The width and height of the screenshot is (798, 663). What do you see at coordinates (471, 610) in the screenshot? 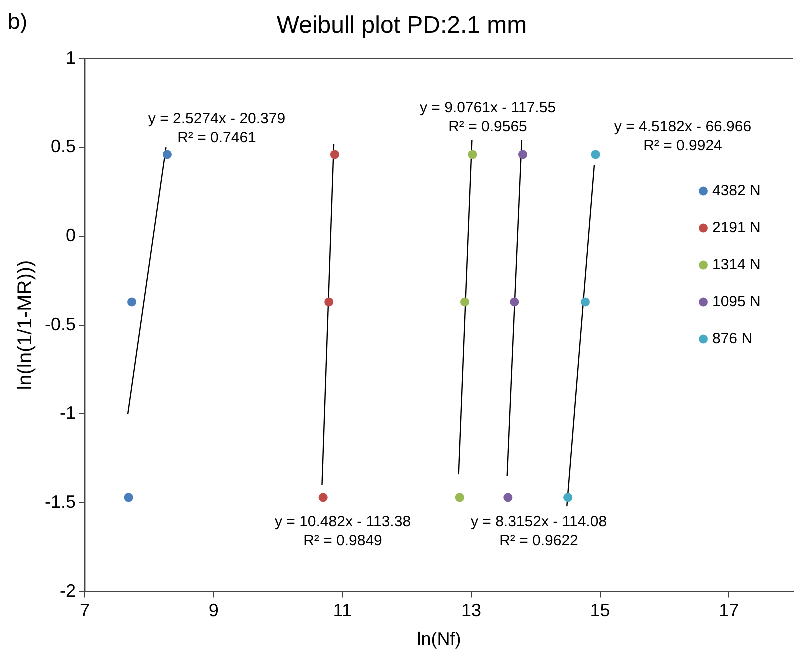
I see `x-tick-label: 13` at bounding box center [471, 610].